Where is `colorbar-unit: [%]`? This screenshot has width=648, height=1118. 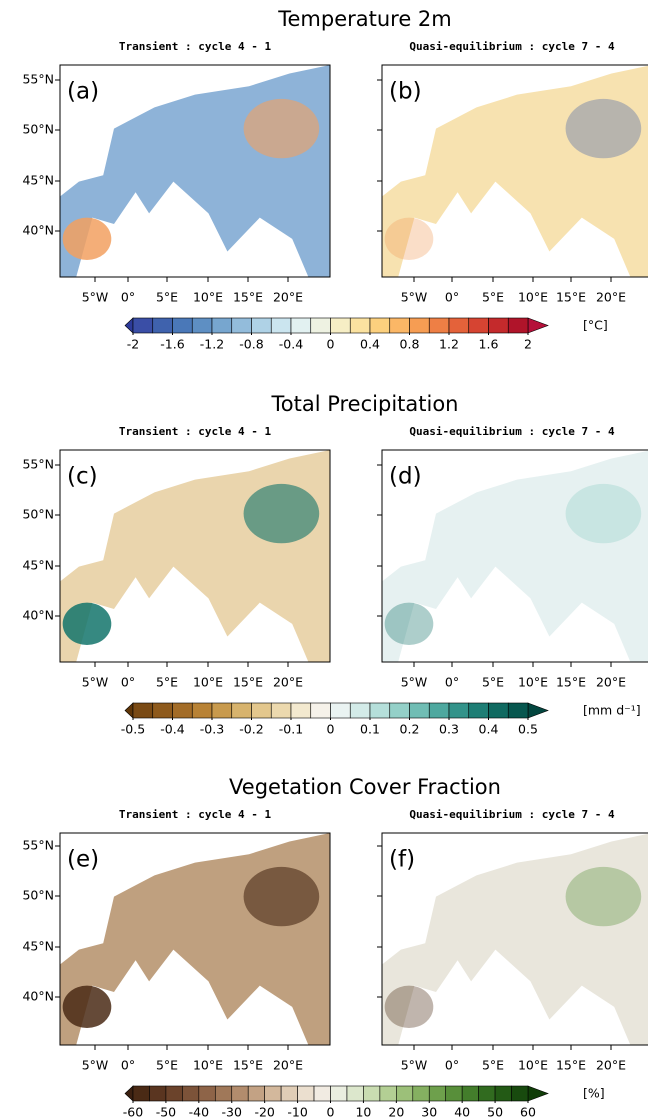 colorbar-unit: [%] is located at coordinates (594, 1093).